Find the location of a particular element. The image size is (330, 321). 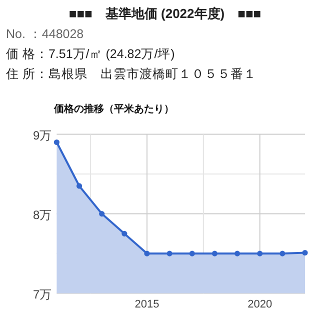

x-tick-label: 2020 is located at coordinates (260, 304).